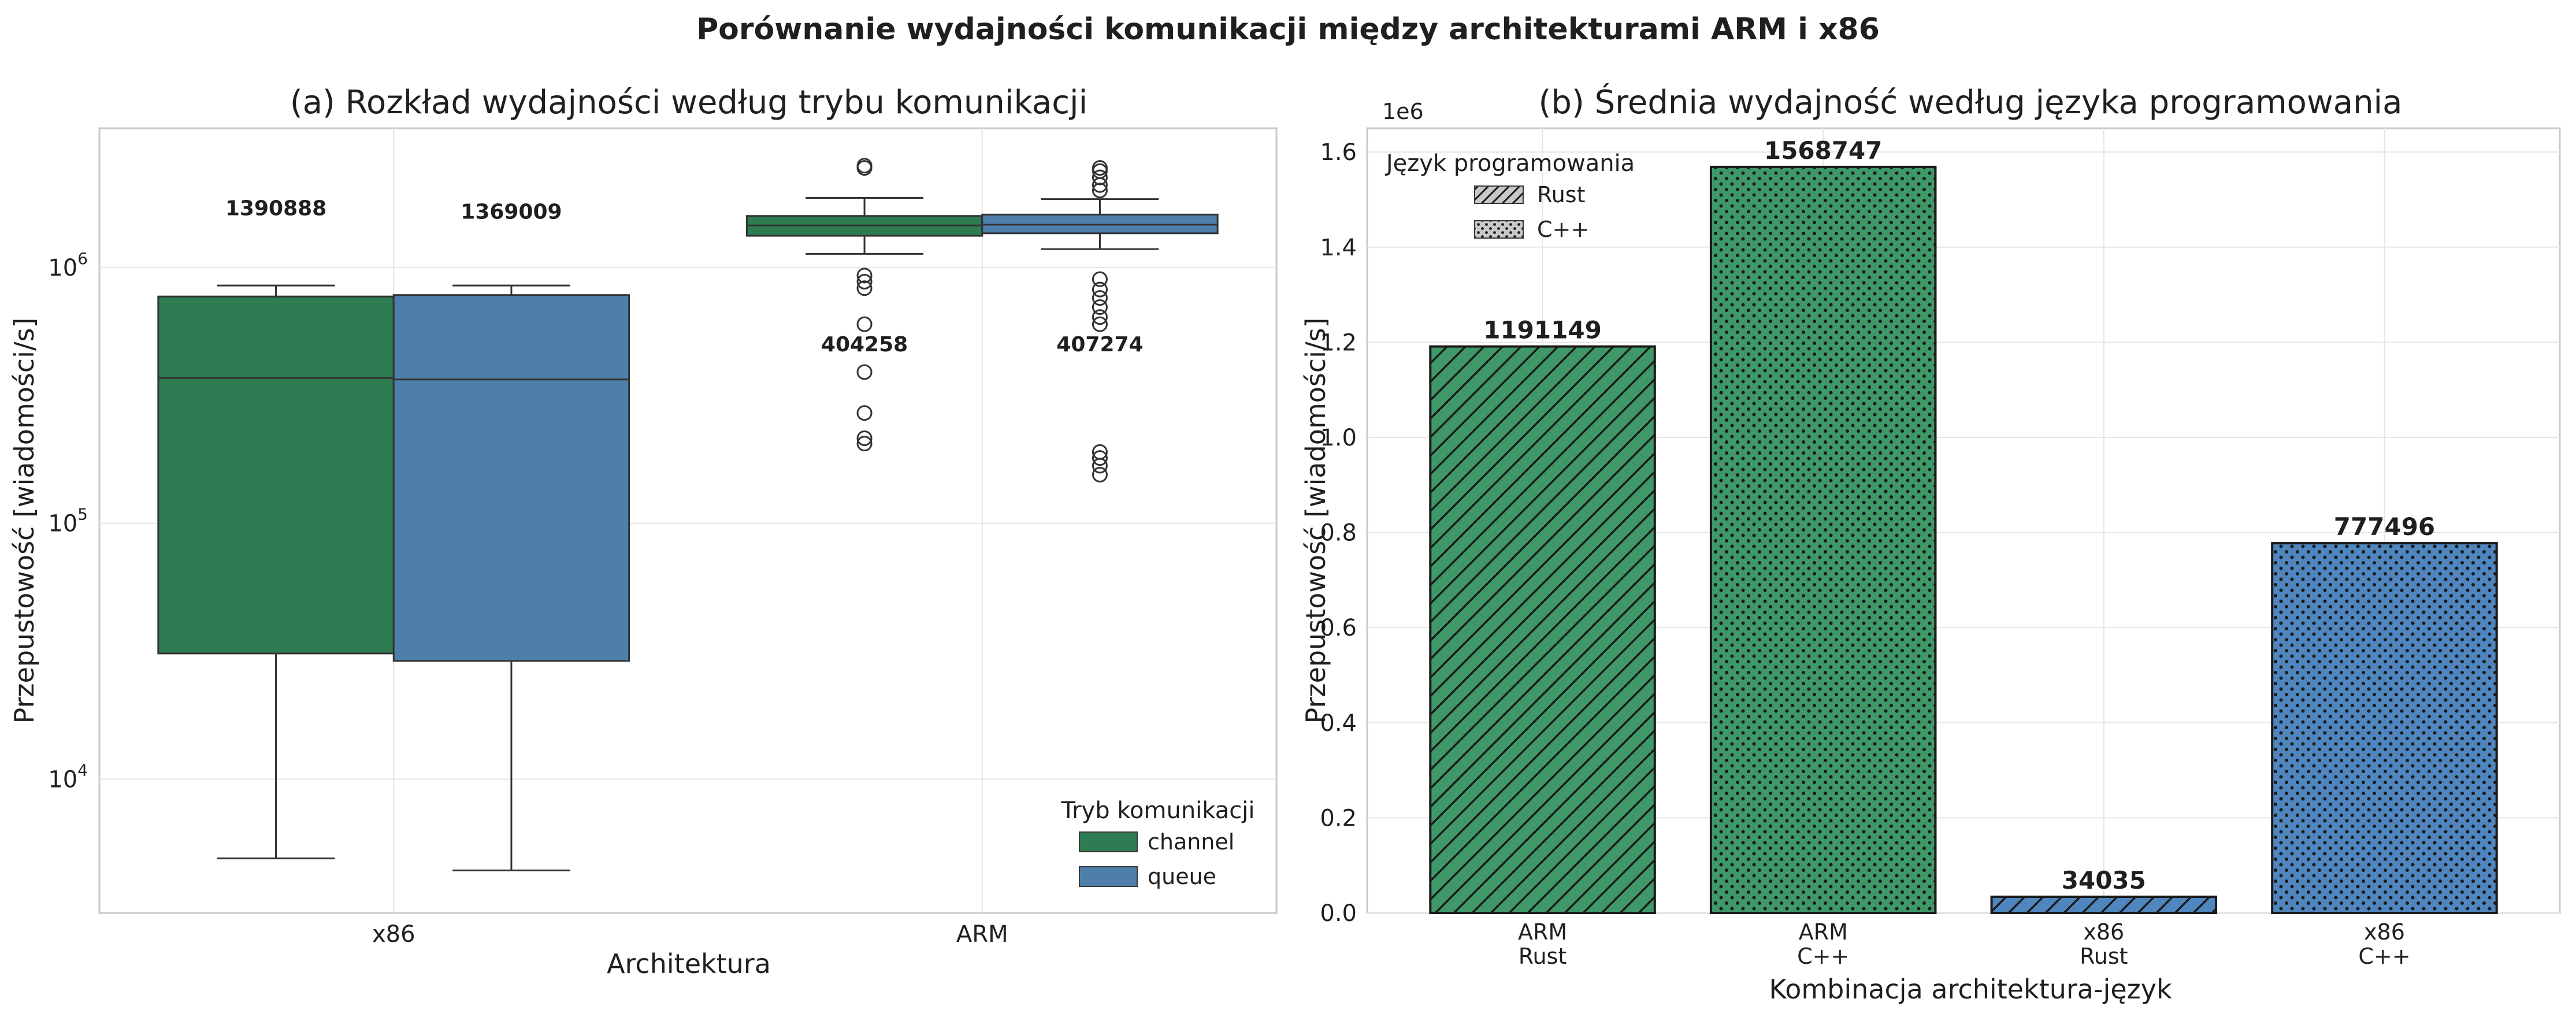  I want to click on panel-b-legend-title: Język programowania, so click(1510, 163).